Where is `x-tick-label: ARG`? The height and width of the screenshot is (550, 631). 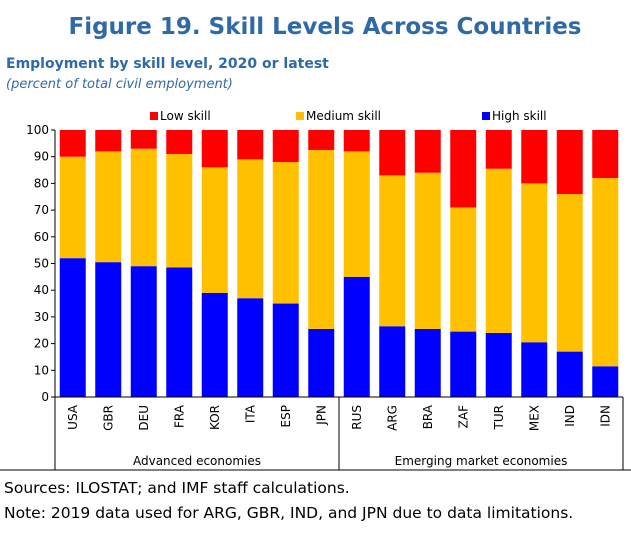
x-tick-label: ARG is located at coordinates (392, 418).